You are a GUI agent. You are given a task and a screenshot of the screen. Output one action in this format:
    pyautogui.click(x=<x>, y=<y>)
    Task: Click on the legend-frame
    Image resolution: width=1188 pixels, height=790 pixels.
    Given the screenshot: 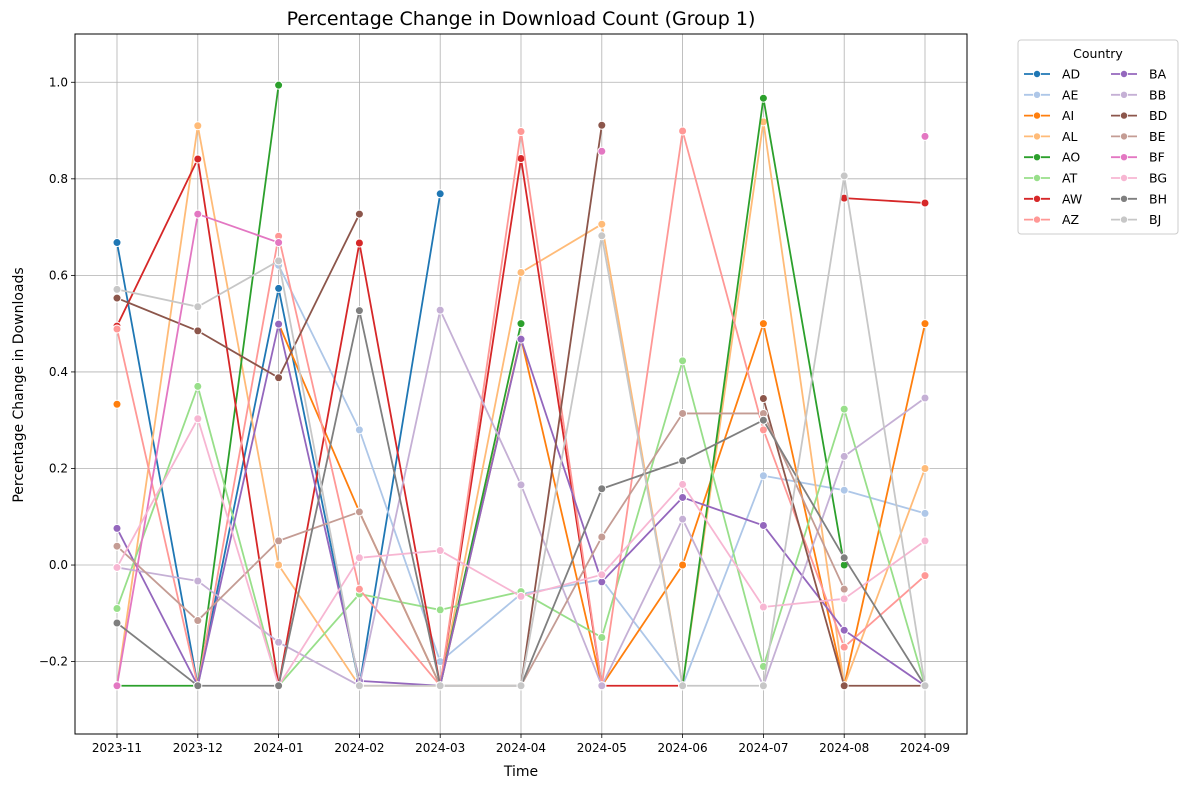 What is the action you would take?
    pyautogui.click(x=1098, y=137)
    